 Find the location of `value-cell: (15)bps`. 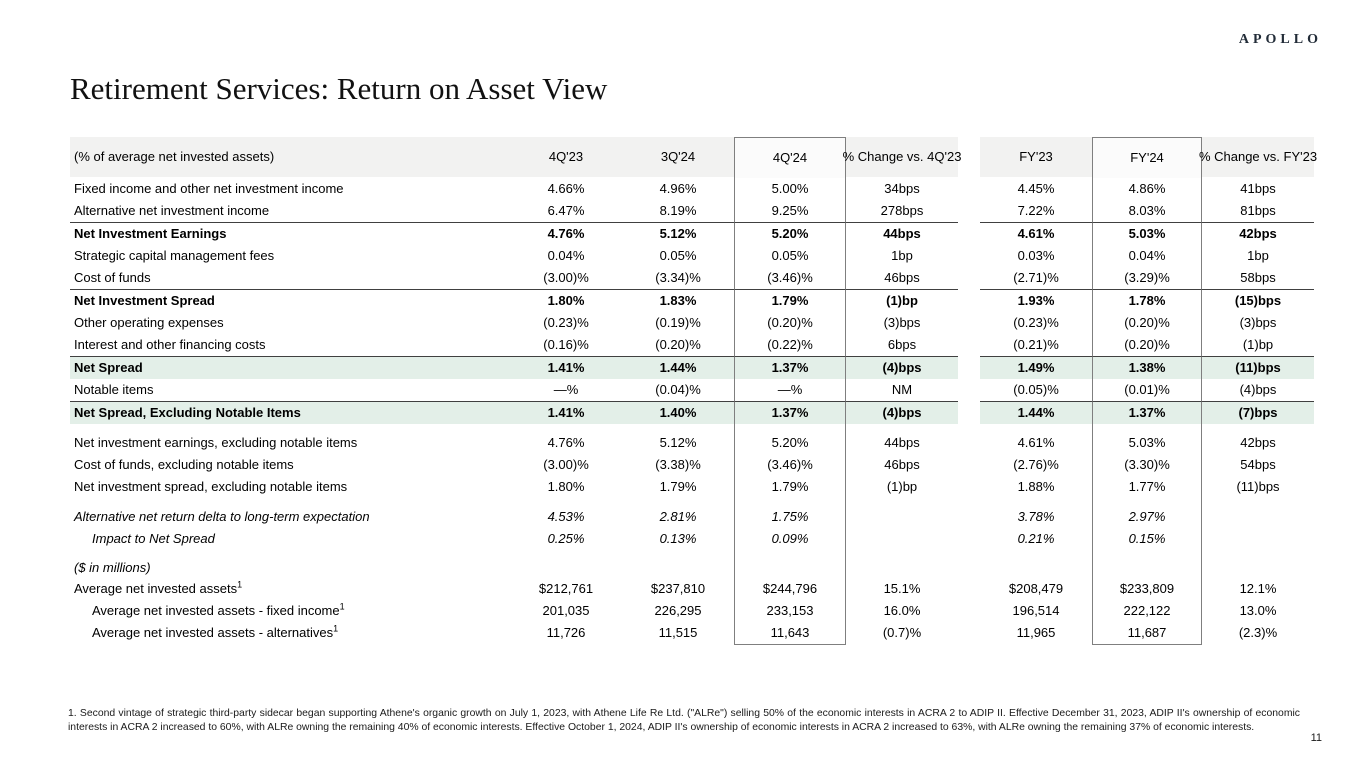

value-cell: (15)bps is located at coordinates (1258, 300).